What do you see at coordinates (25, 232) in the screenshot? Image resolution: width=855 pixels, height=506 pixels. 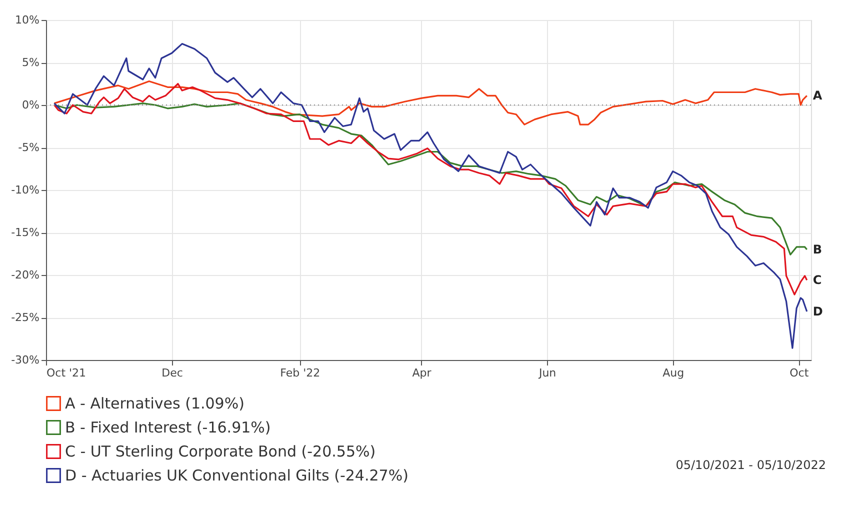 I see `y-tick-label: -15%` at bounding box center [25, 232].